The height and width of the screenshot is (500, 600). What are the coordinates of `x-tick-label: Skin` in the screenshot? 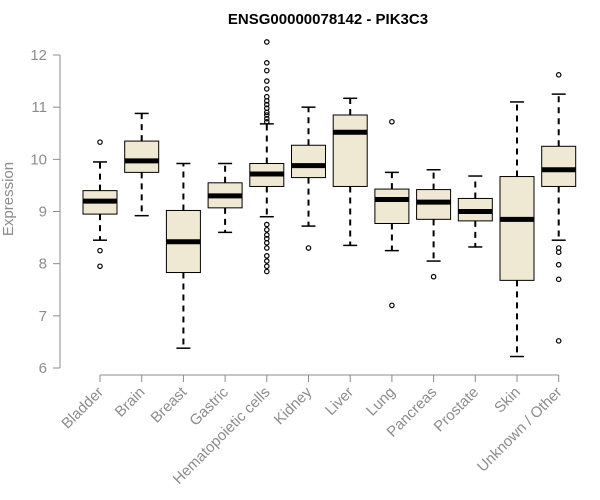 It's located at (507, 400).